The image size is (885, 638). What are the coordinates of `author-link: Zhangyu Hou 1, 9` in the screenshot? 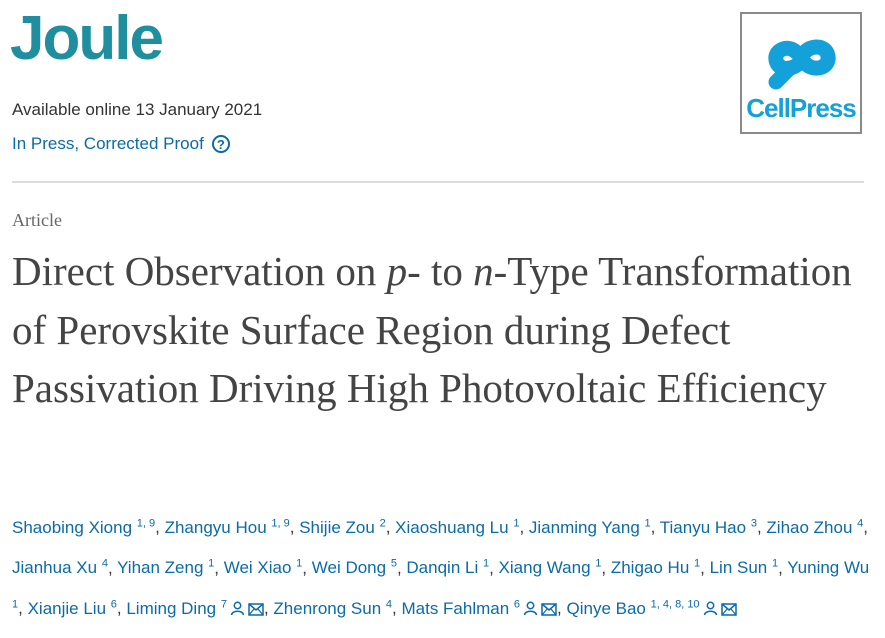 It's located at (227, 527).